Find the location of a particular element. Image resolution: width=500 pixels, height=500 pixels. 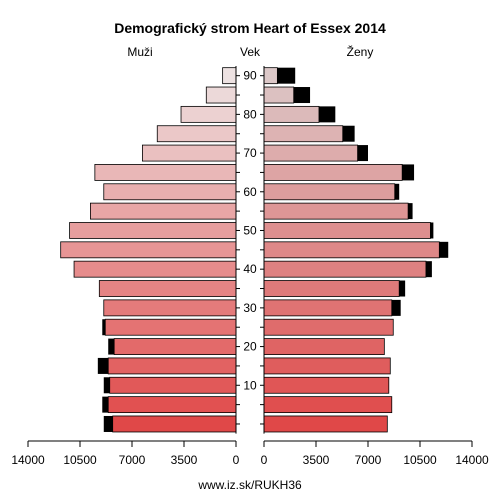

male-label: Muži is located at coordinates (139, 52).